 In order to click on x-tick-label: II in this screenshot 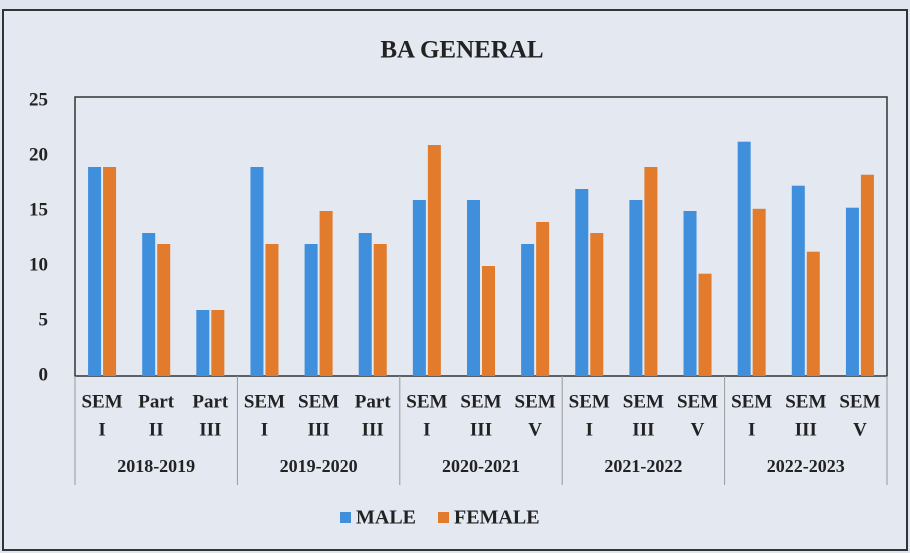, I will do `click(156, 429)`.